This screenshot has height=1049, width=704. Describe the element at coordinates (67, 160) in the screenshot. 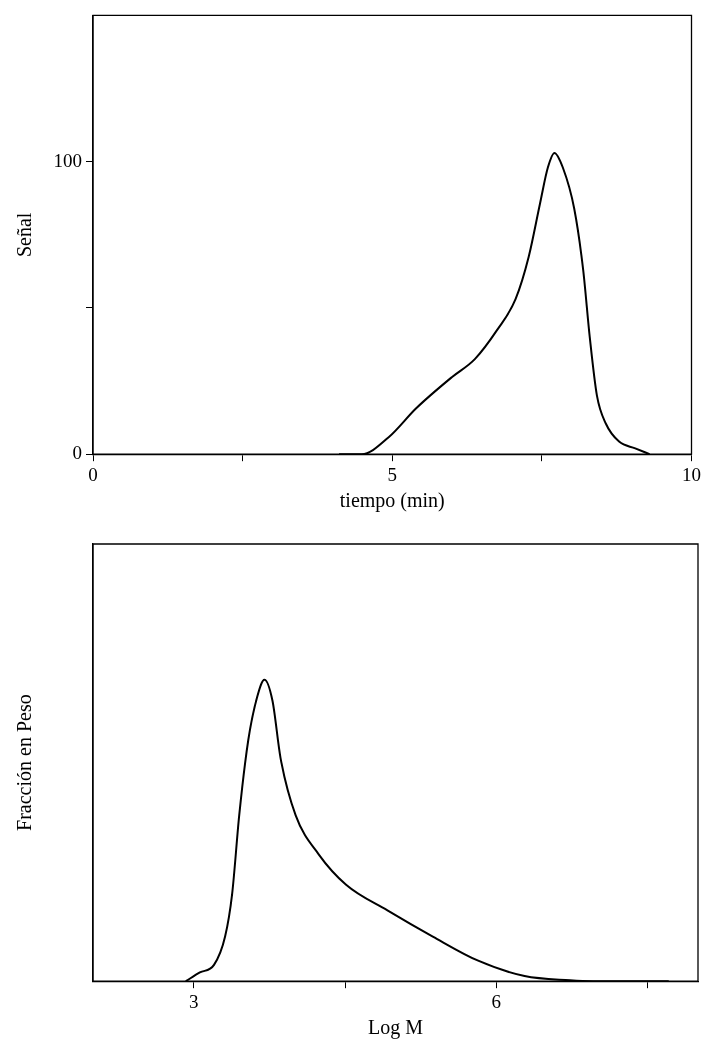

I see `y-tick-label: 100` at that location.